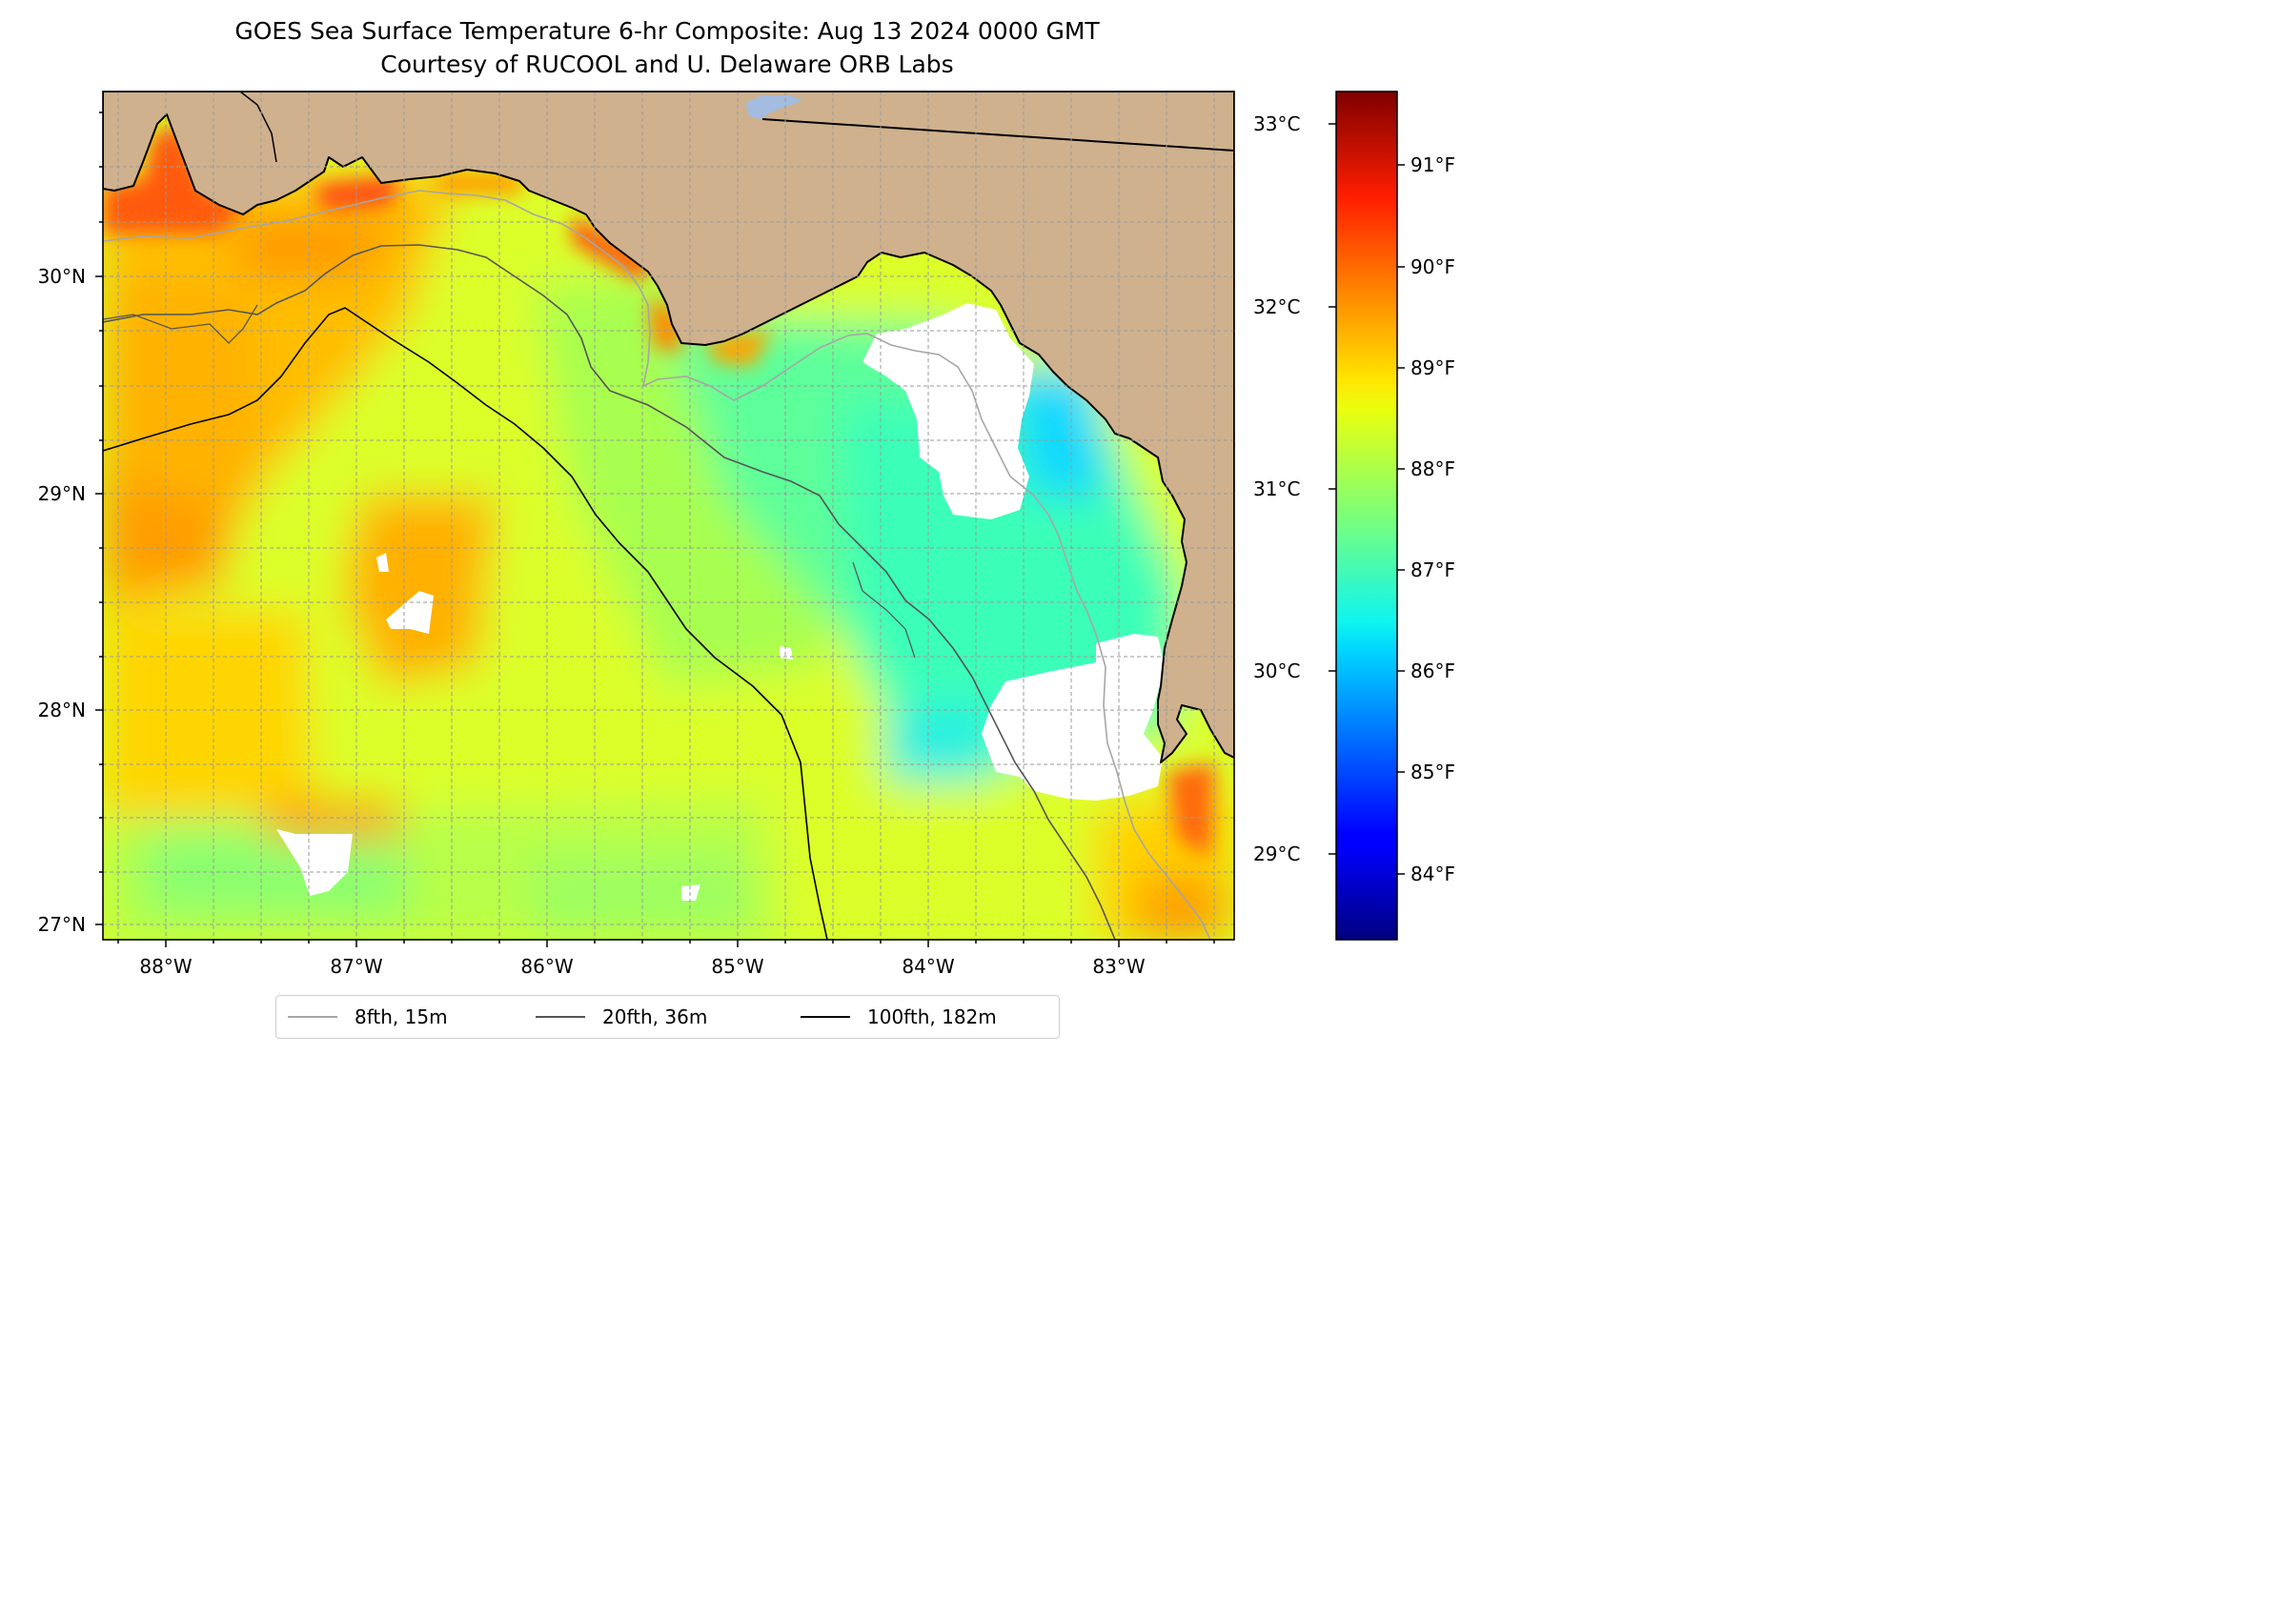  Describe the element at coordinates (998, 135) in the screenshot. I see `state-border` at that location.